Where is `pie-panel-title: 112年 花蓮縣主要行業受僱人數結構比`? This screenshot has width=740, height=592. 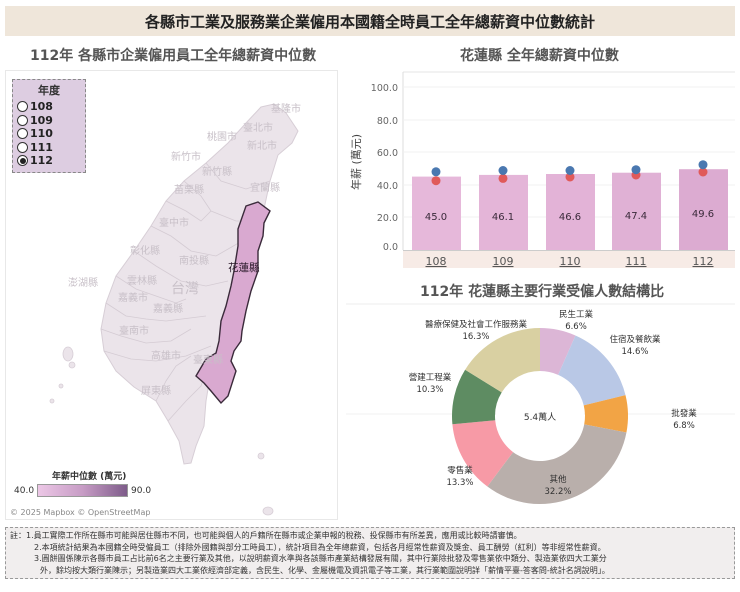 pie-panel-title: 112年 花蓮縣主要行業受僱人數結構比 is located at coordinates (542, 292).